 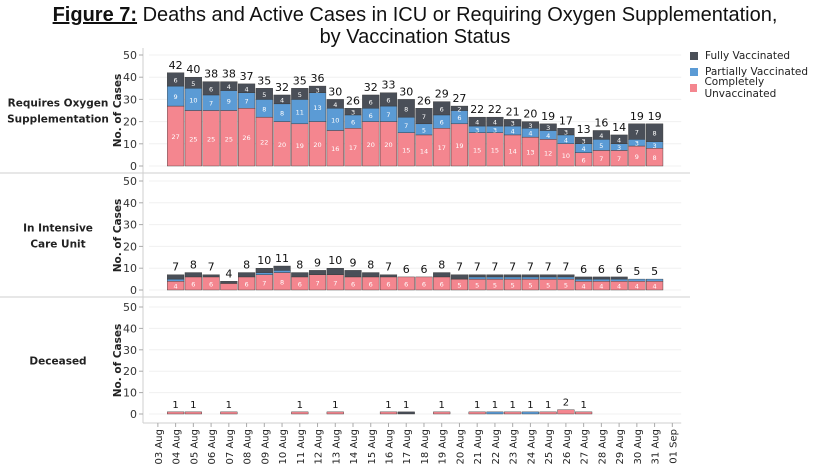 What do you see at coordinates (620, 446) in the screenshot?
I see `x-tick-label: 29 Aug` at bounding box center [620, 446].